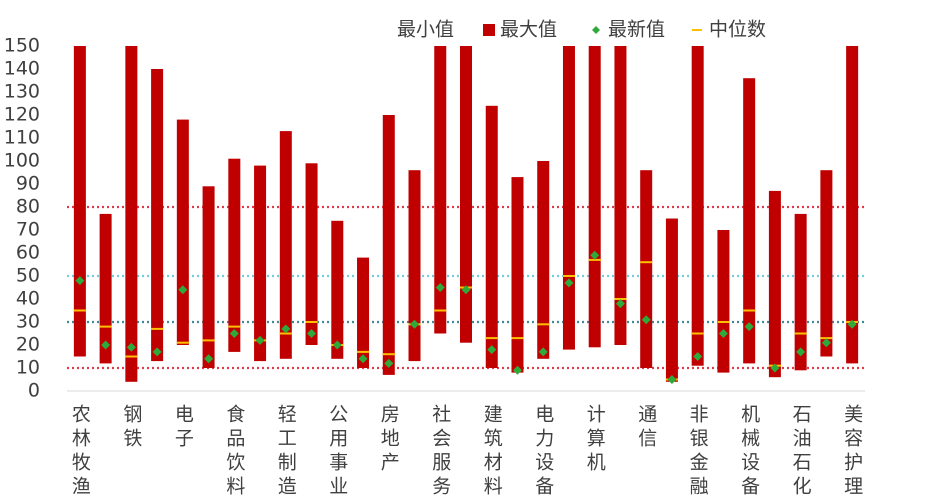  Describe the element at coordinates (543, 451) in the screenshot. I see `x-tick-label: 电力设备` at that location.